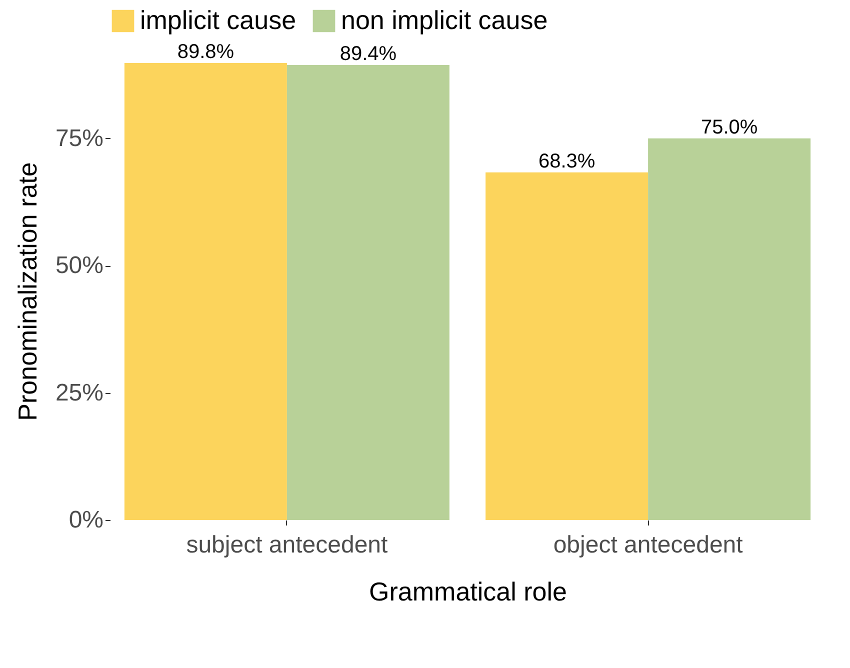 The width and height of the screenshot is (850, 668). Describe the element at coordinates (79, 138) in the screenshot. I see `y-tick-label: 75%` at that location.